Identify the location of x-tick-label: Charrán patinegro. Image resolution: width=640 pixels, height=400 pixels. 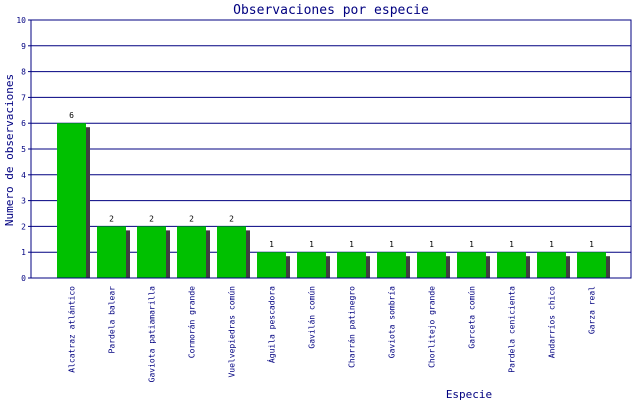
(352, 327).